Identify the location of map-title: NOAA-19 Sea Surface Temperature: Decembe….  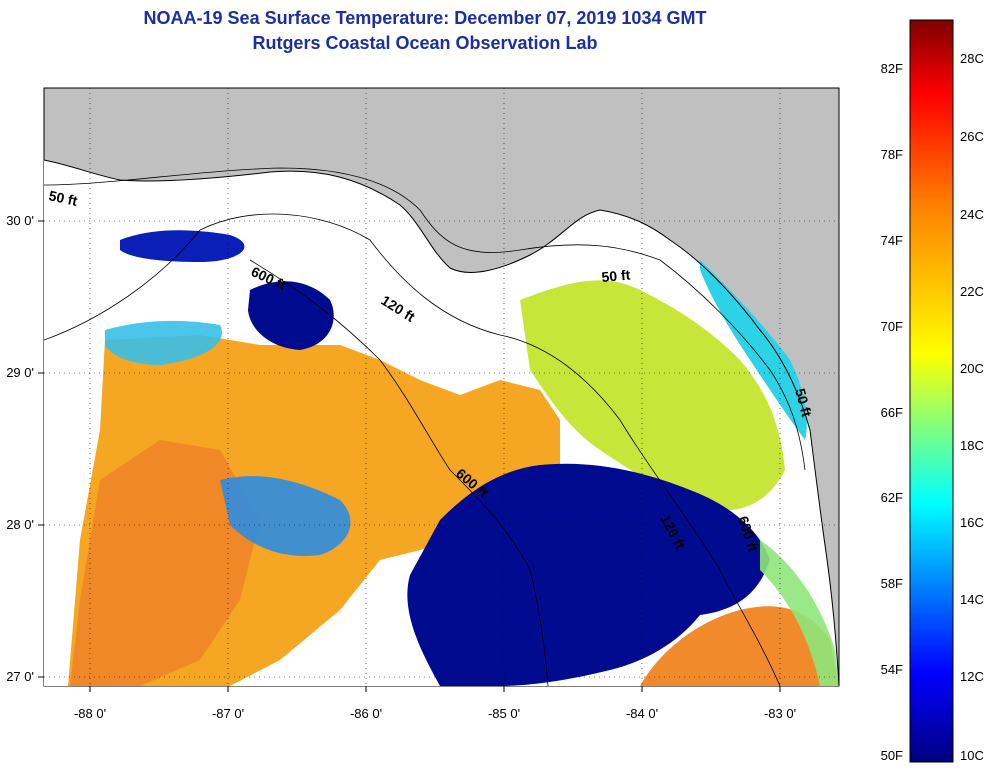
(425, 18).